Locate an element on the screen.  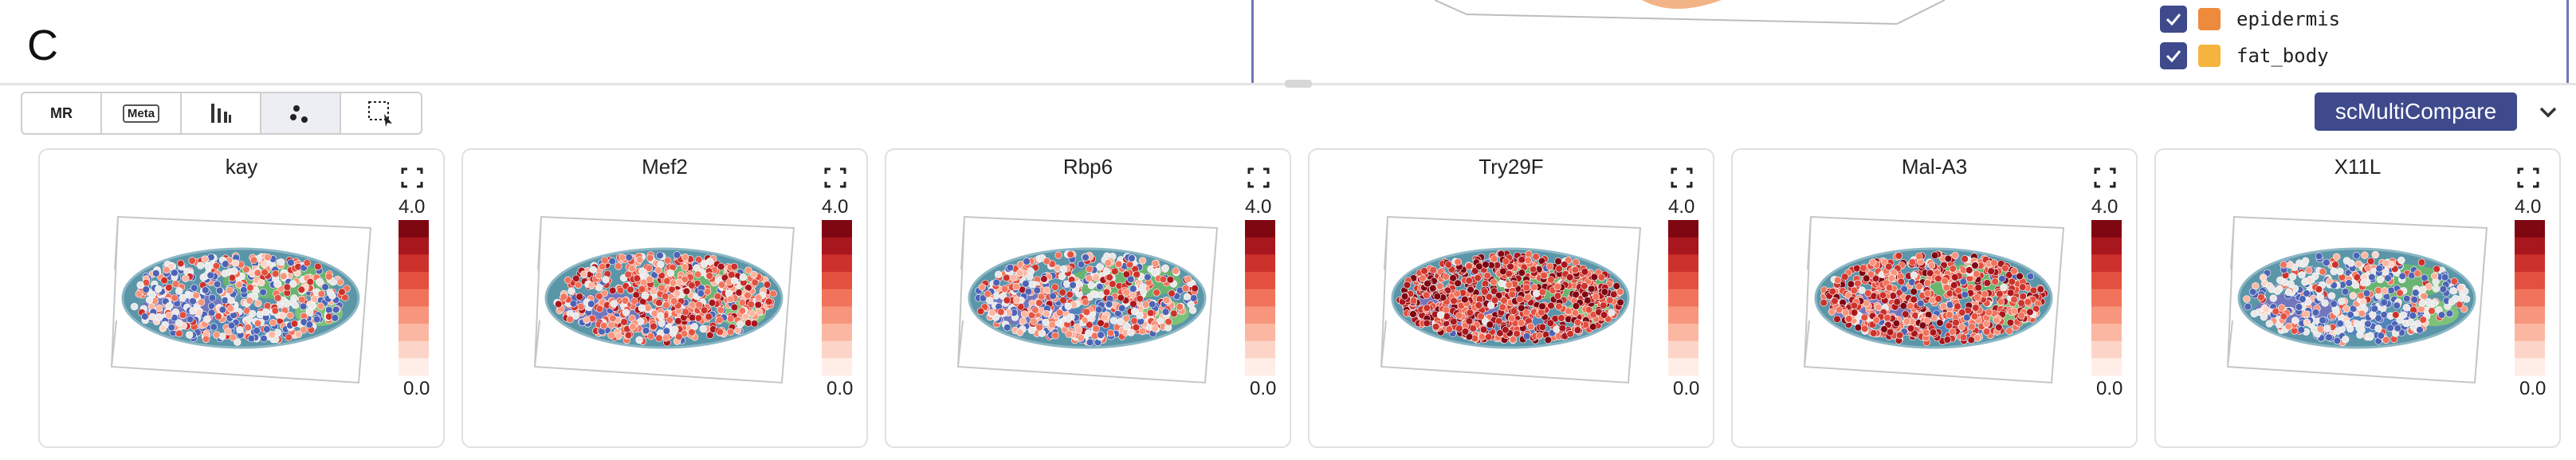
resize-handle is located at coordinates (1298, 84).